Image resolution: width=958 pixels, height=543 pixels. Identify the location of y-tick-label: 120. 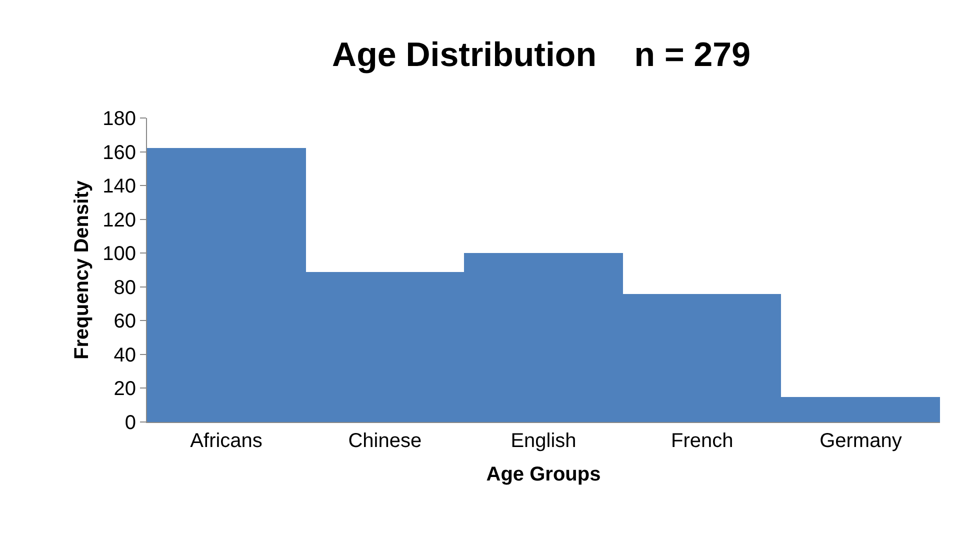
(119, 220).